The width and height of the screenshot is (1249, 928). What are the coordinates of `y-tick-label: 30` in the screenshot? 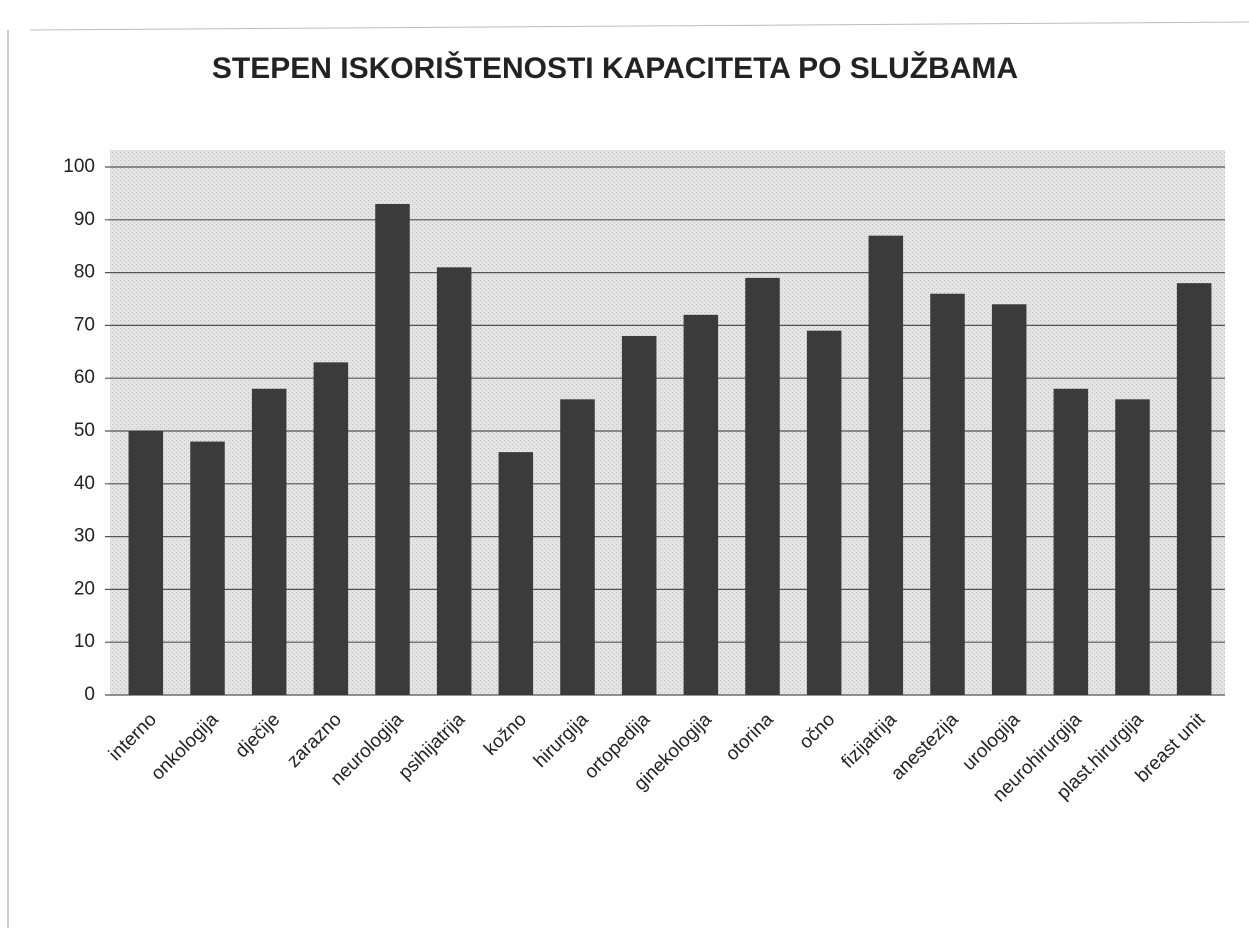 It's located at (84, 536).